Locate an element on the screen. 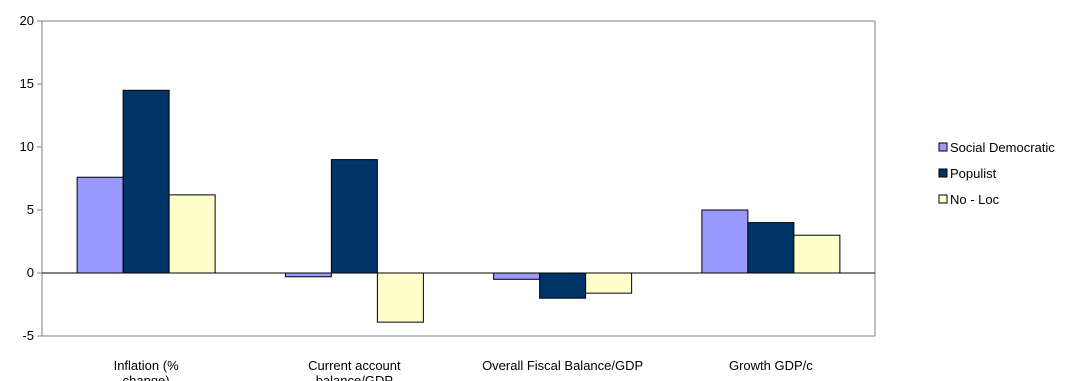 The width and height of the screenshot is (1068, 381). legend-label: Populist is located at coordinates (973, 173).